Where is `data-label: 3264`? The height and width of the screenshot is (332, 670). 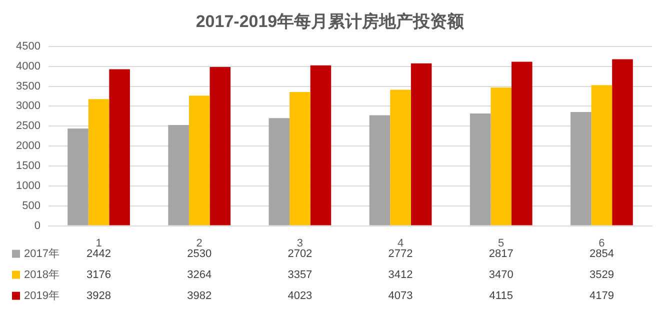
data-label: 3264 is located at coordinates (199, 274).